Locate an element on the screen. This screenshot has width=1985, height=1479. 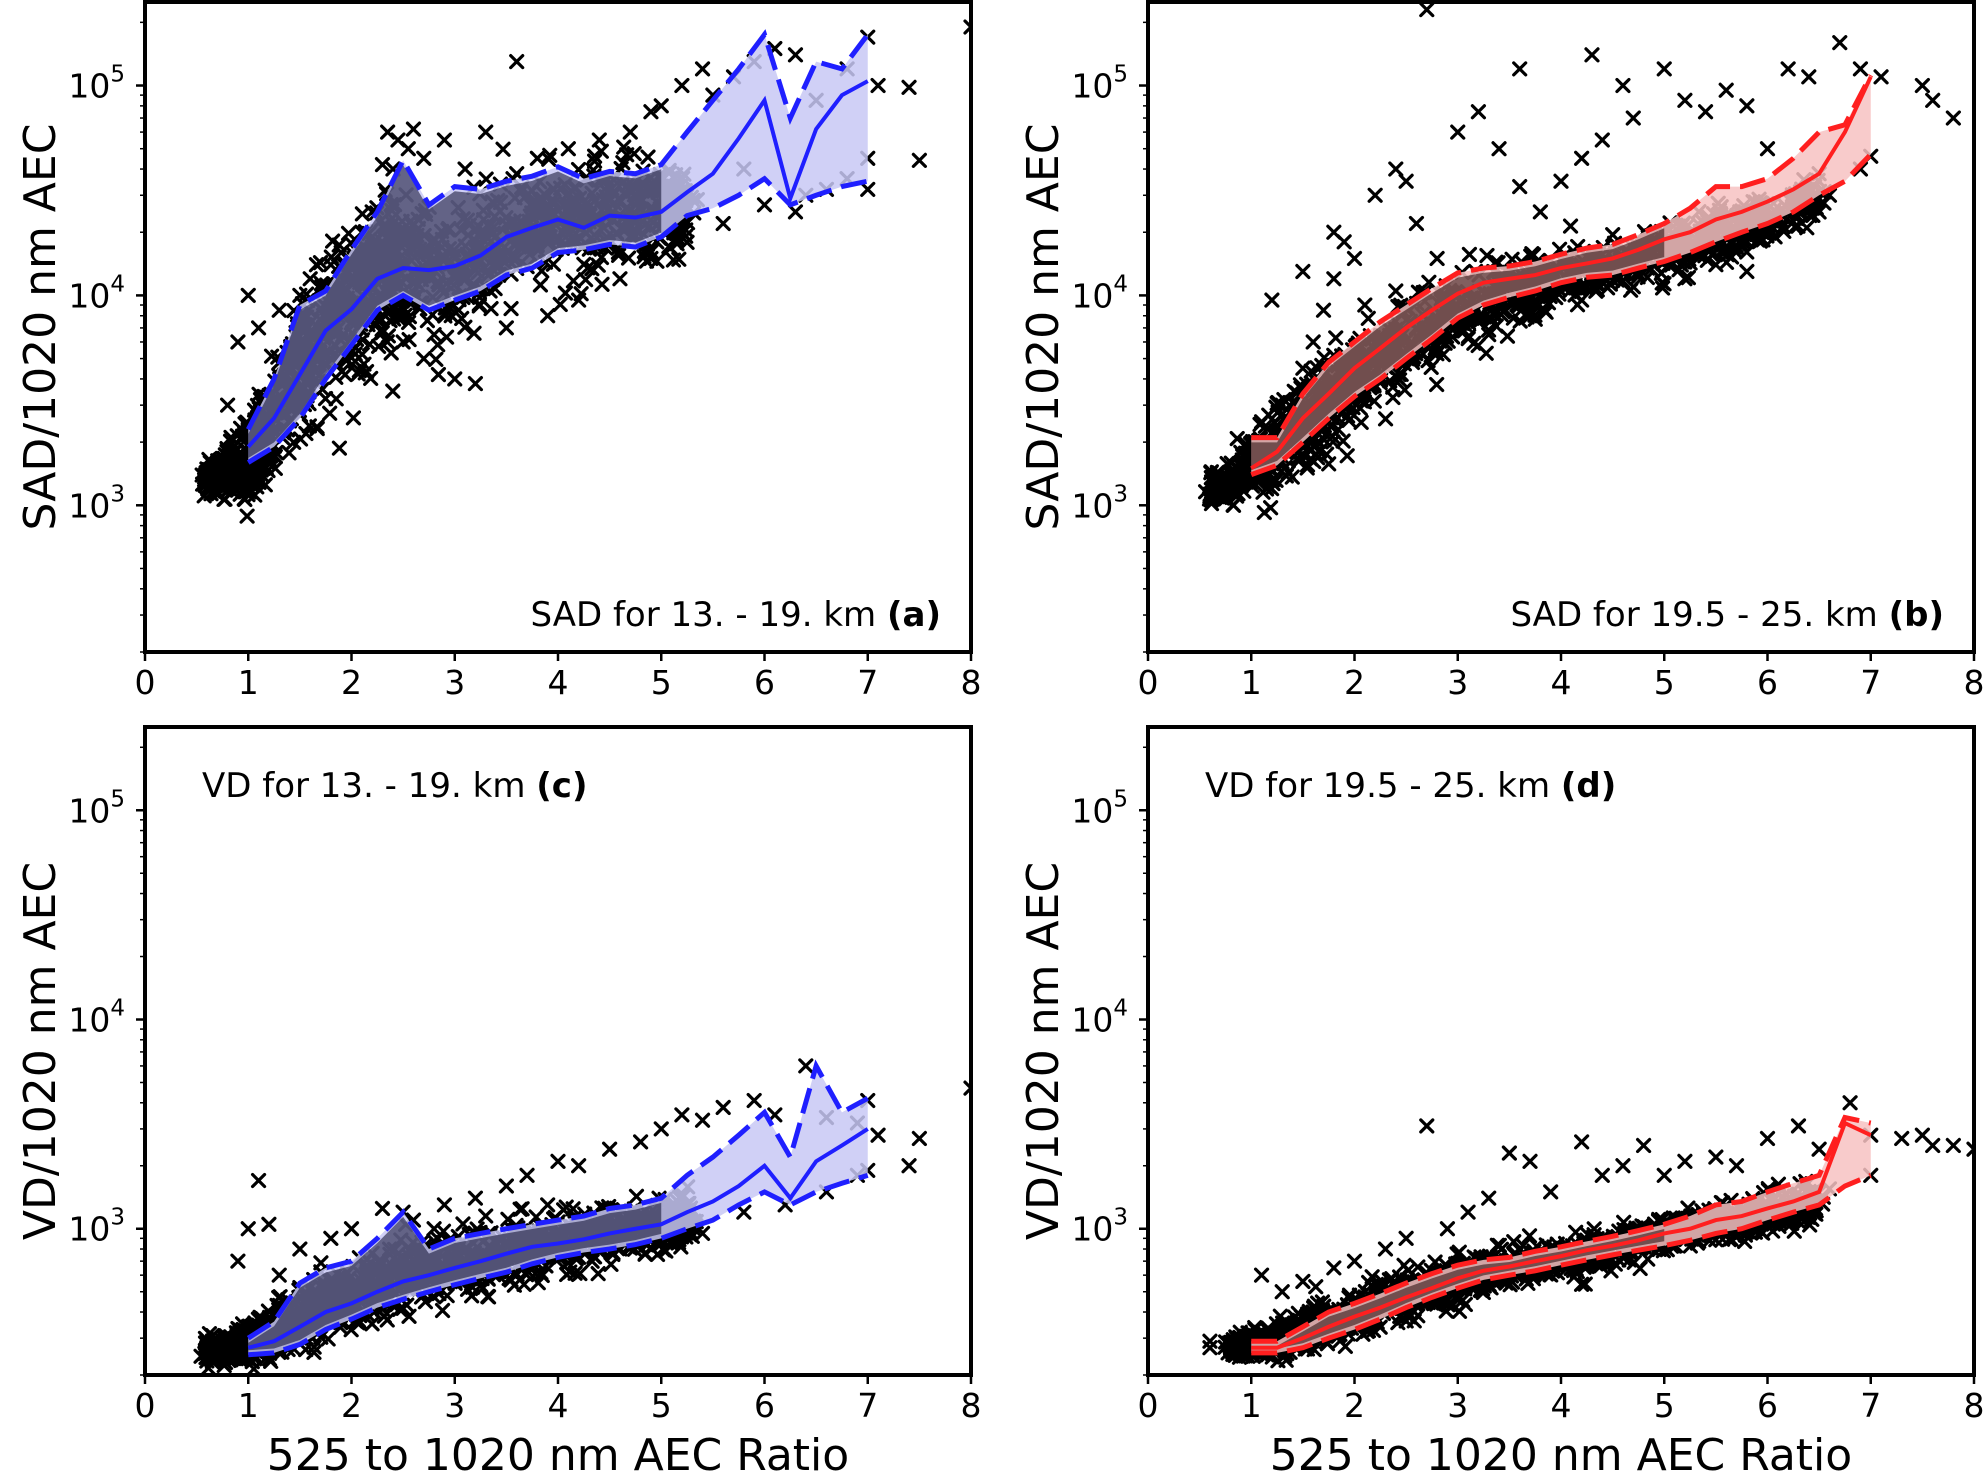
upper-percentile-line is located at coordinates (558, 230).